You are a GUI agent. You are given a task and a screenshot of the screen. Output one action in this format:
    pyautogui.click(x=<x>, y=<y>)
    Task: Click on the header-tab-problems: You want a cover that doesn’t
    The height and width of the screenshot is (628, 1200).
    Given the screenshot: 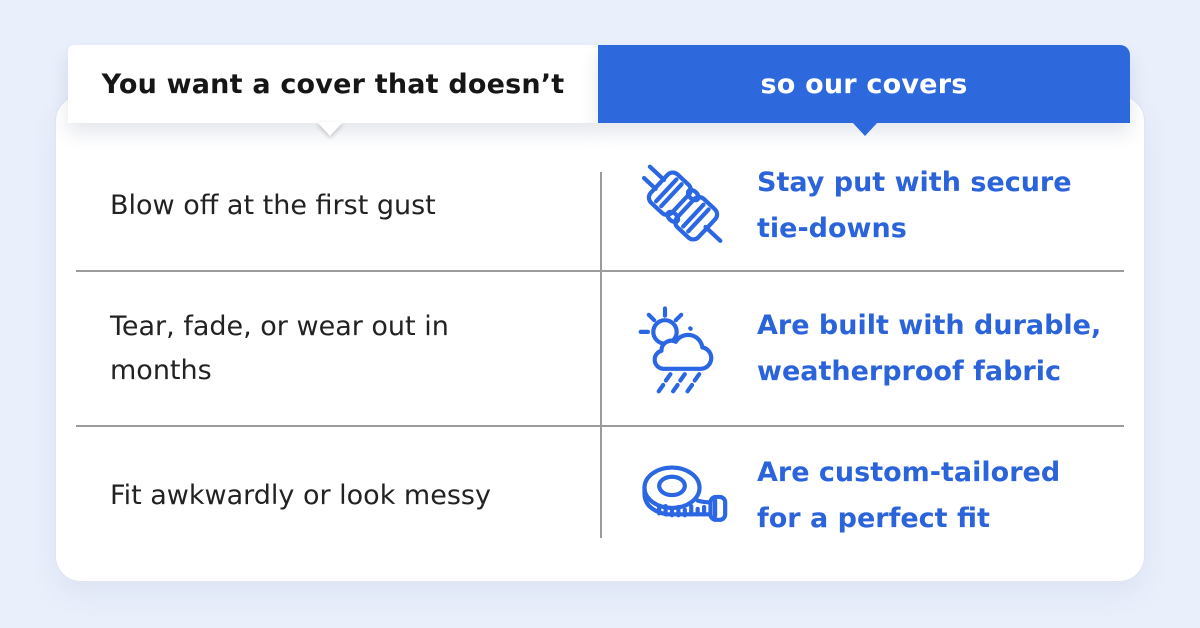 What is the action you would take?
    pyautogui.click(x=333, y=84)
    